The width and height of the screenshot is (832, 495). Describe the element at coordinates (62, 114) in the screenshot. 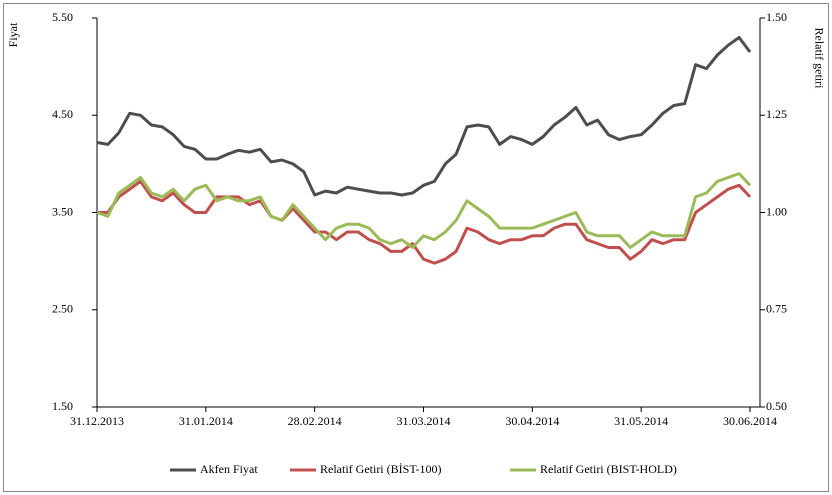

I see `y-tick-label: 4.50` at that location.